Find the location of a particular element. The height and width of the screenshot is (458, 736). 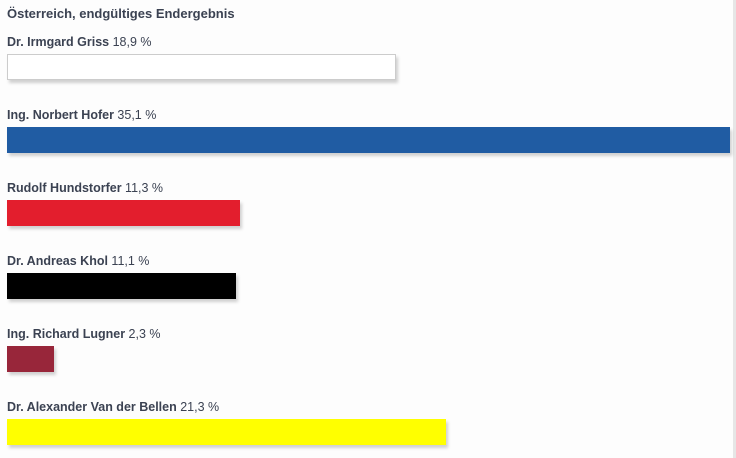

bar-label: Dr. Alexander Van der Bellen 21,3 % is located at coordinates (113, 407).